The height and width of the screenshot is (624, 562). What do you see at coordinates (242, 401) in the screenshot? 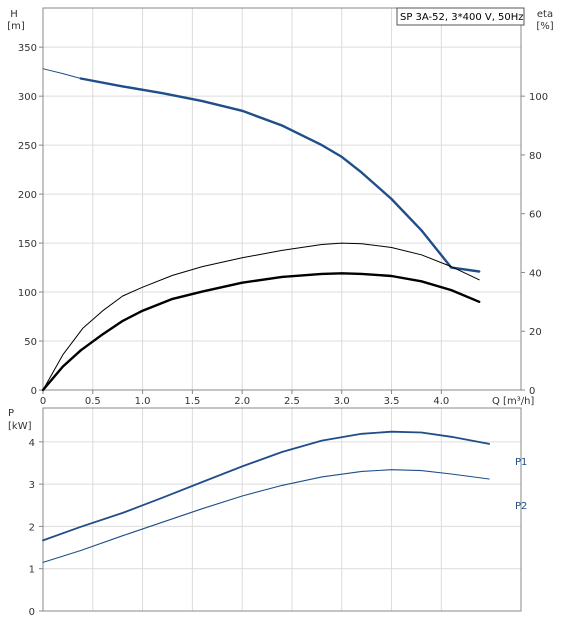
I see `top-x-tick-label: 2.0` at bounding box center [242, 401].